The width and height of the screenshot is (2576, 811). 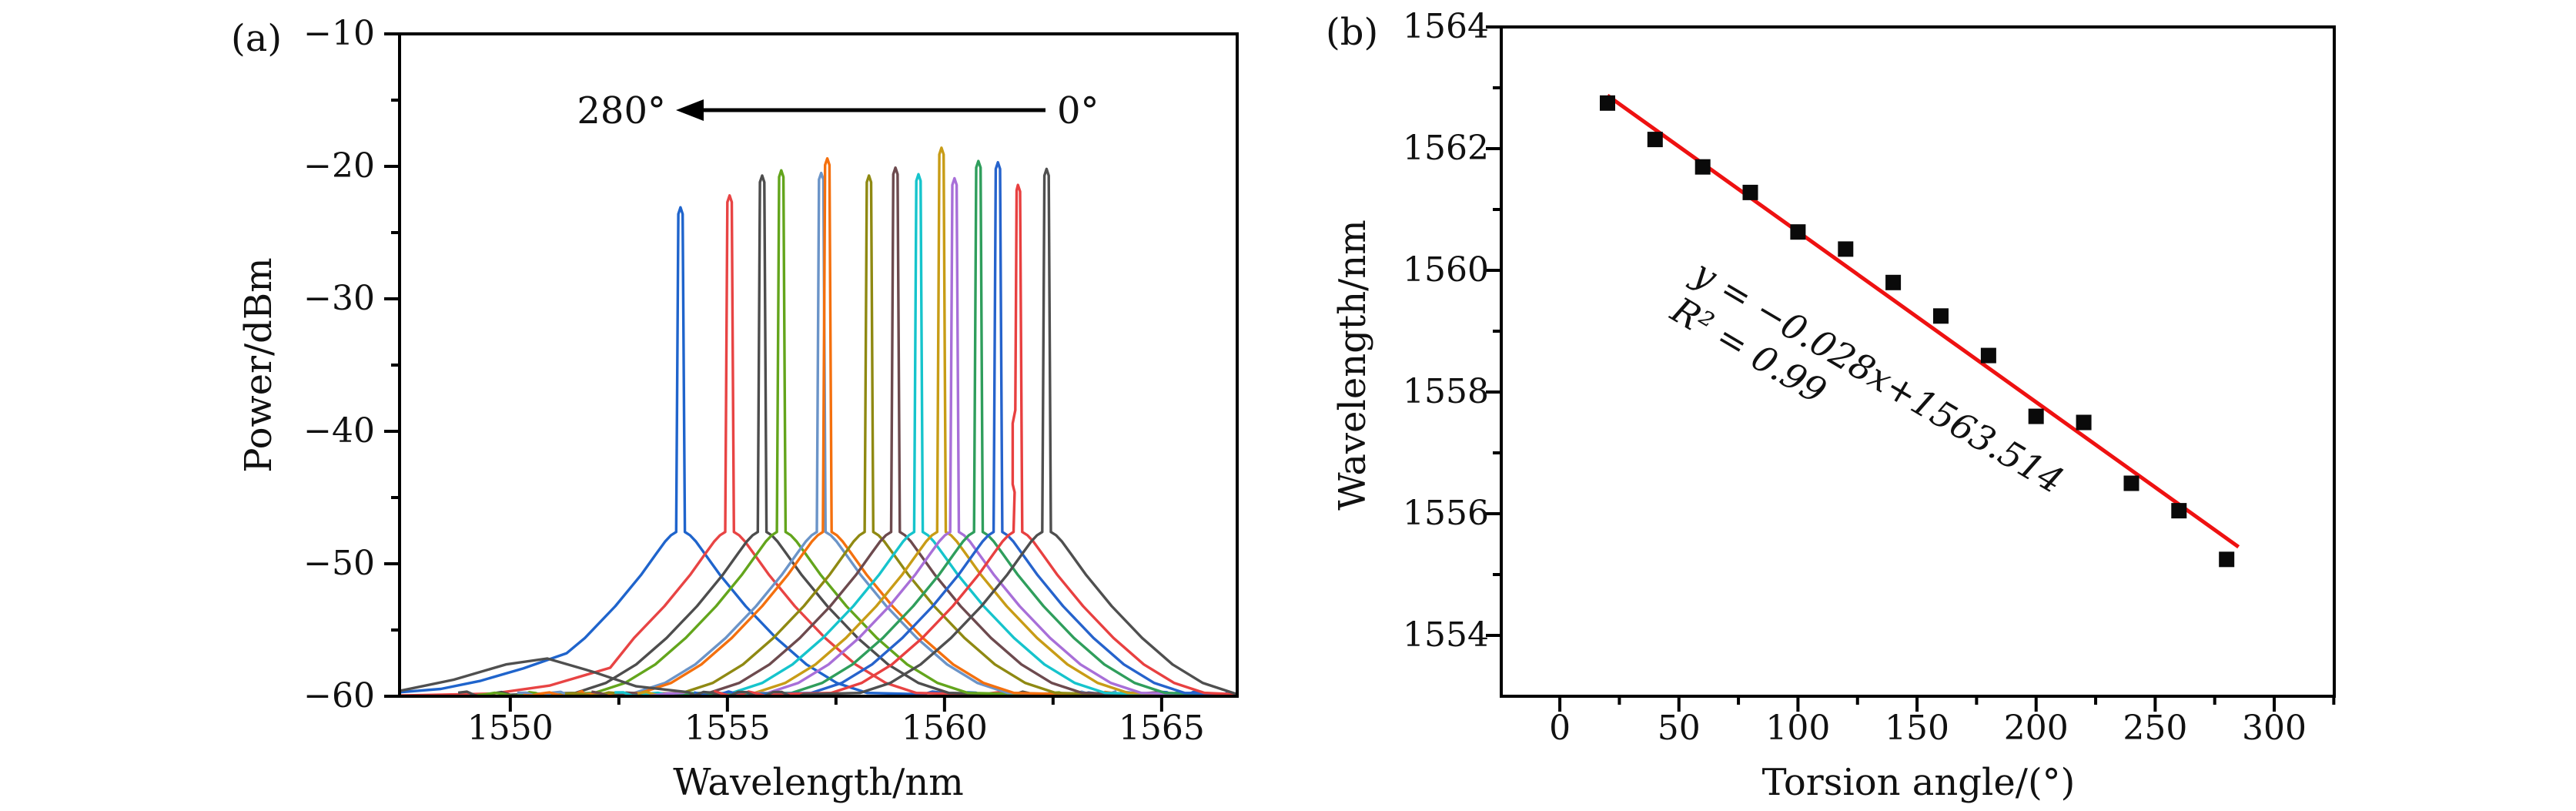 I want to click on panel-b-x-tick-label: 100, so click(x=1798, y=728).